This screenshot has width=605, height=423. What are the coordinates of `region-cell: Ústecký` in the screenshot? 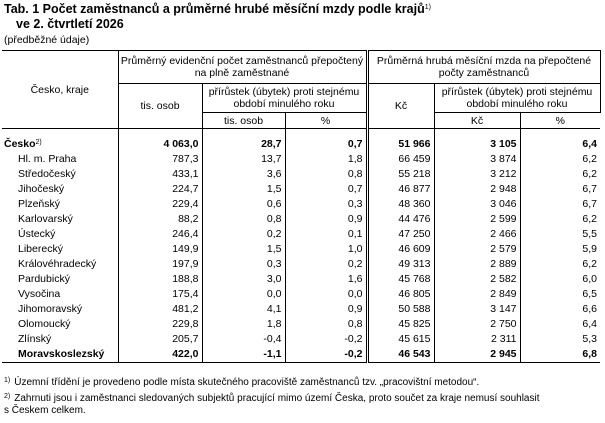 It's located at (60, 234).